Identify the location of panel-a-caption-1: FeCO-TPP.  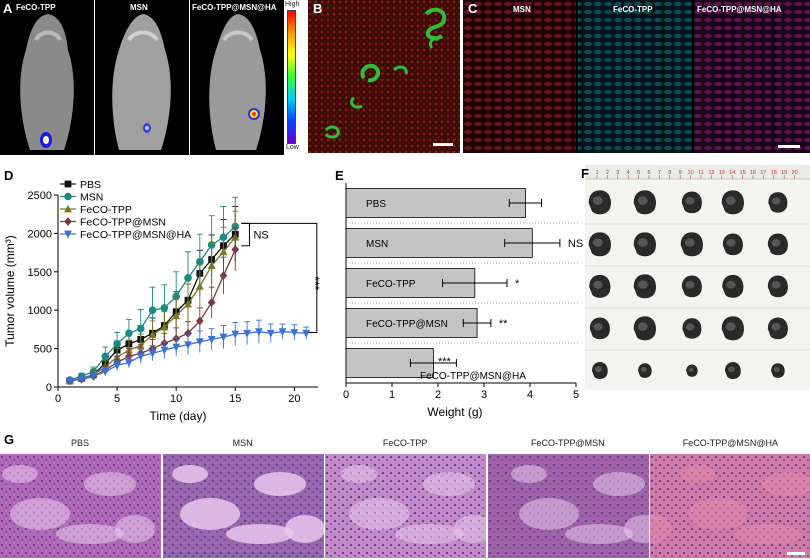
(36, 7).